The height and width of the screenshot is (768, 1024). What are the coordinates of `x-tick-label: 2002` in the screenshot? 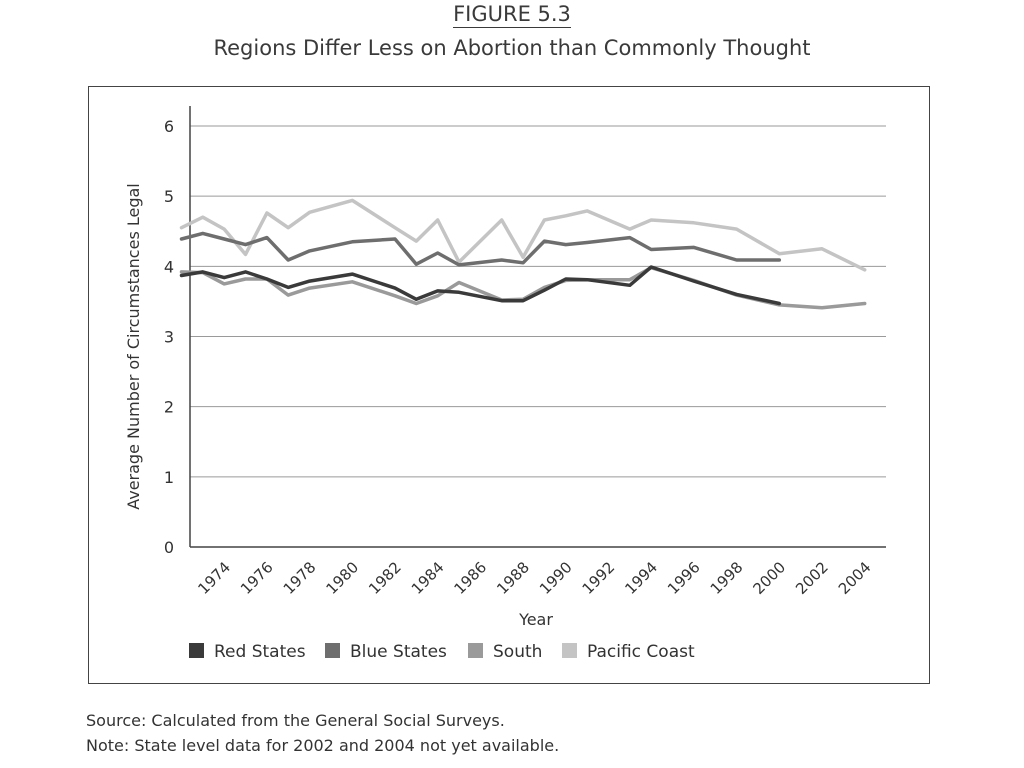 It's located at (812, 578).